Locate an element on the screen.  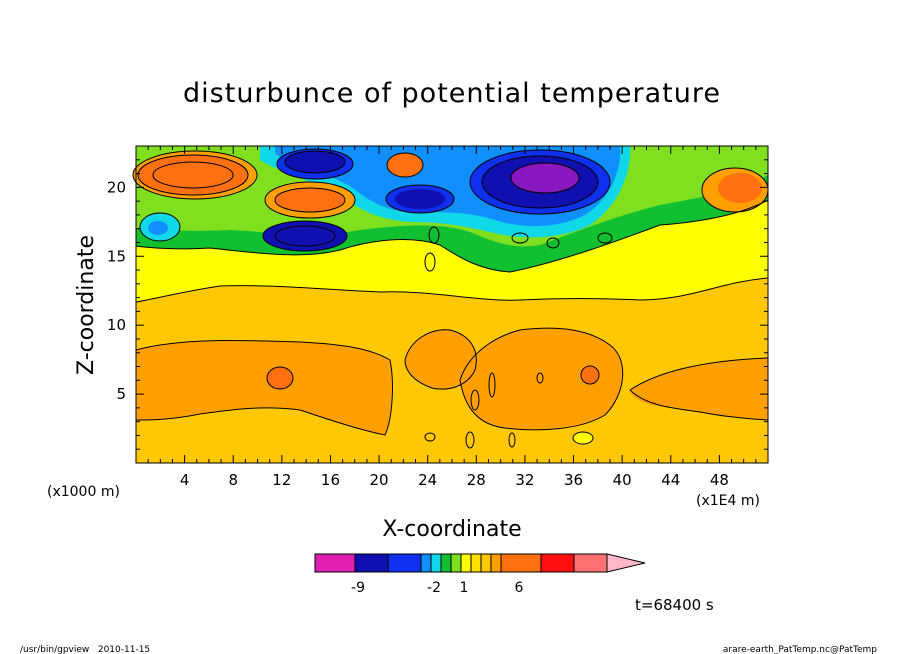
contour-fill-orange-right-lower is located at coordinates (699, 389).